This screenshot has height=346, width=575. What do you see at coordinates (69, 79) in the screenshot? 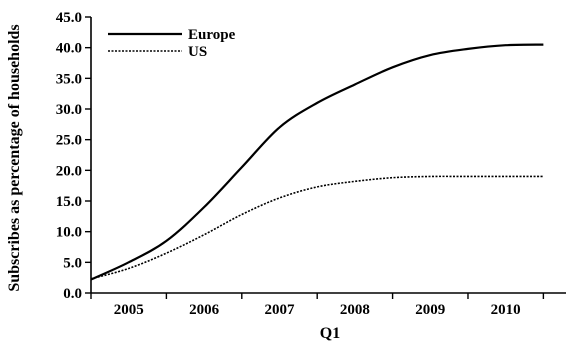
I see `y-tick-label: 35.0` at bounding box center [69, 79].